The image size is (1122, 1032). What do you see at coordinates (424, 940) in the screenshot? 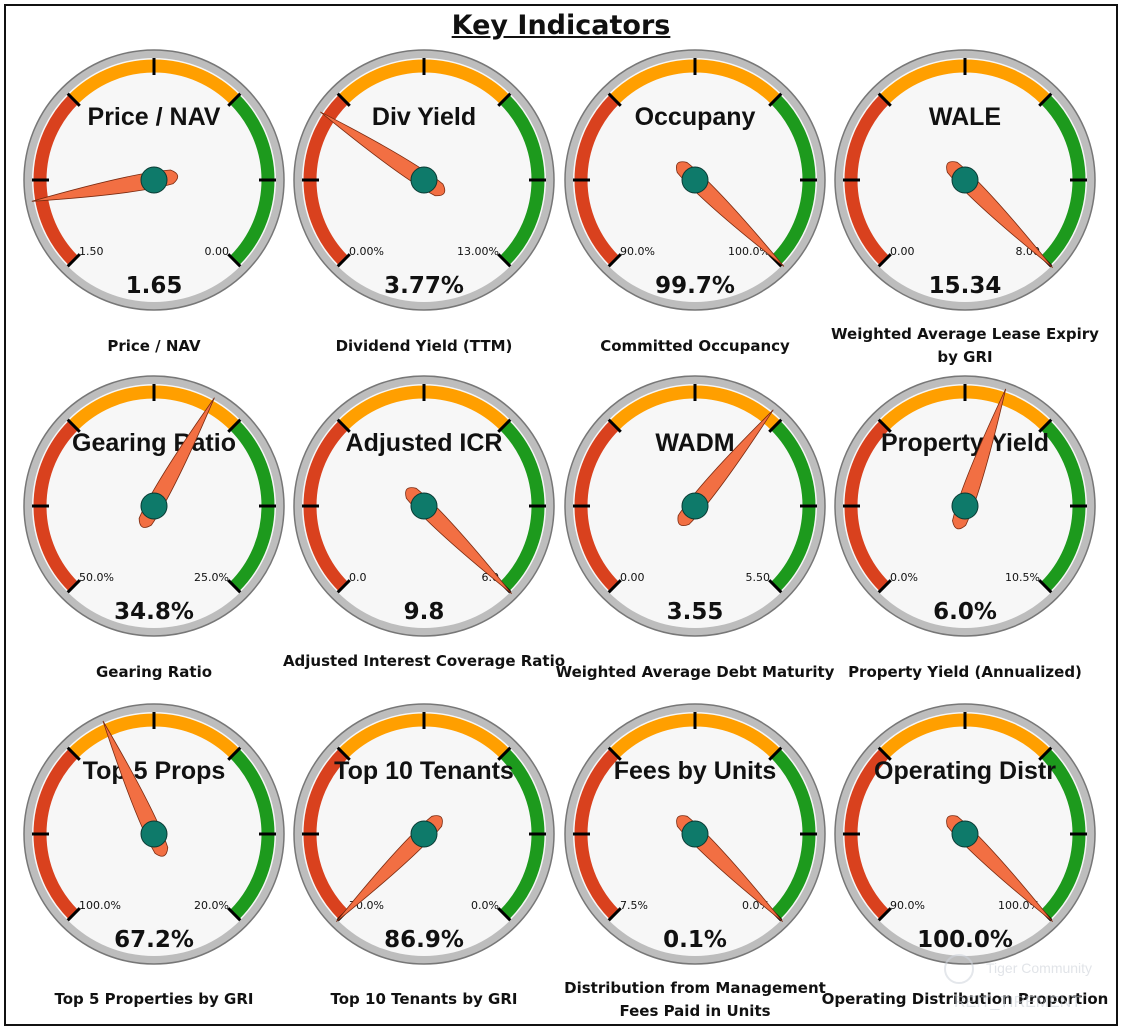
I see `gauge-value: 86.9%` at bounding box center [424, 940].